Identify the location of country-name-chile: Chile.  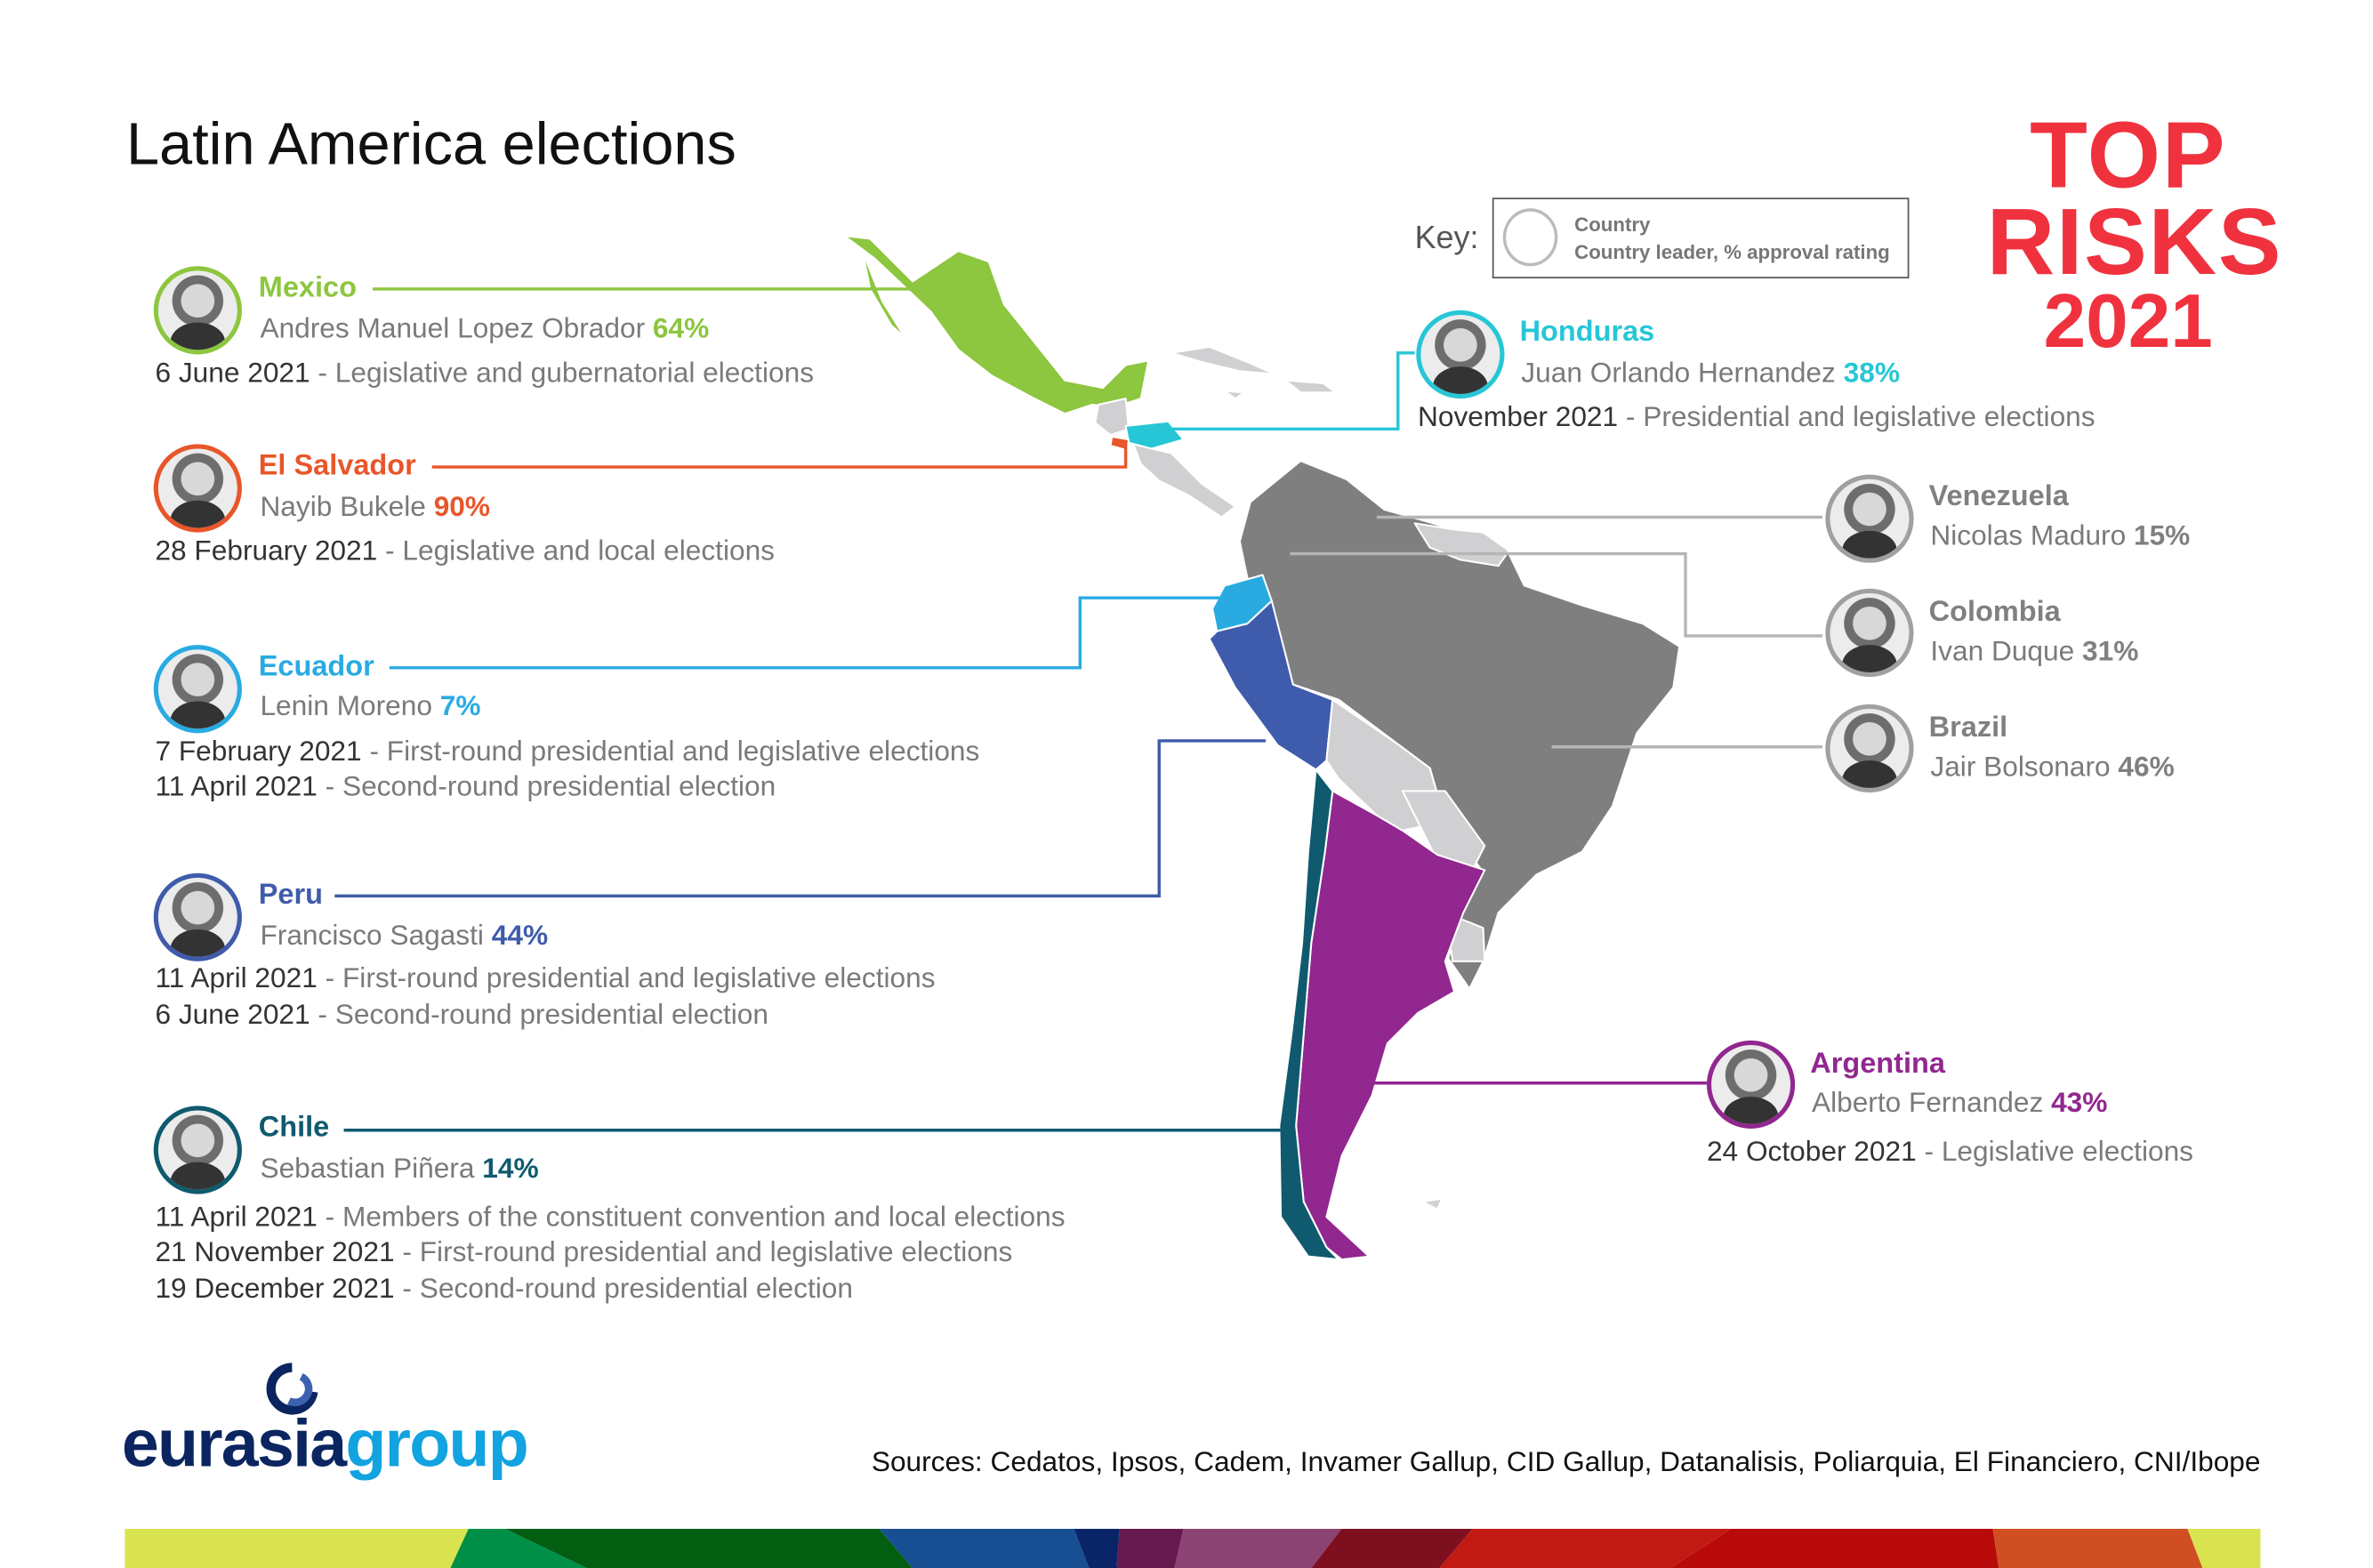
(294, 1128).